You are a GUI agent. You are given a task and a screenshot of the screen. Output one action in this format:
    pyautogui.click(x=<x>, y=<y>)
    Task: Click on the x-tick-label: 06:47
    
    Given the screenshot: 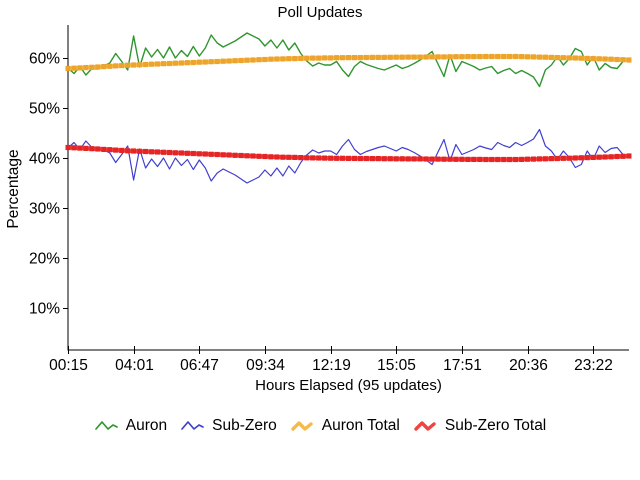 What is the action you would take?
    pyautogui.click(x=199, y=365)
    